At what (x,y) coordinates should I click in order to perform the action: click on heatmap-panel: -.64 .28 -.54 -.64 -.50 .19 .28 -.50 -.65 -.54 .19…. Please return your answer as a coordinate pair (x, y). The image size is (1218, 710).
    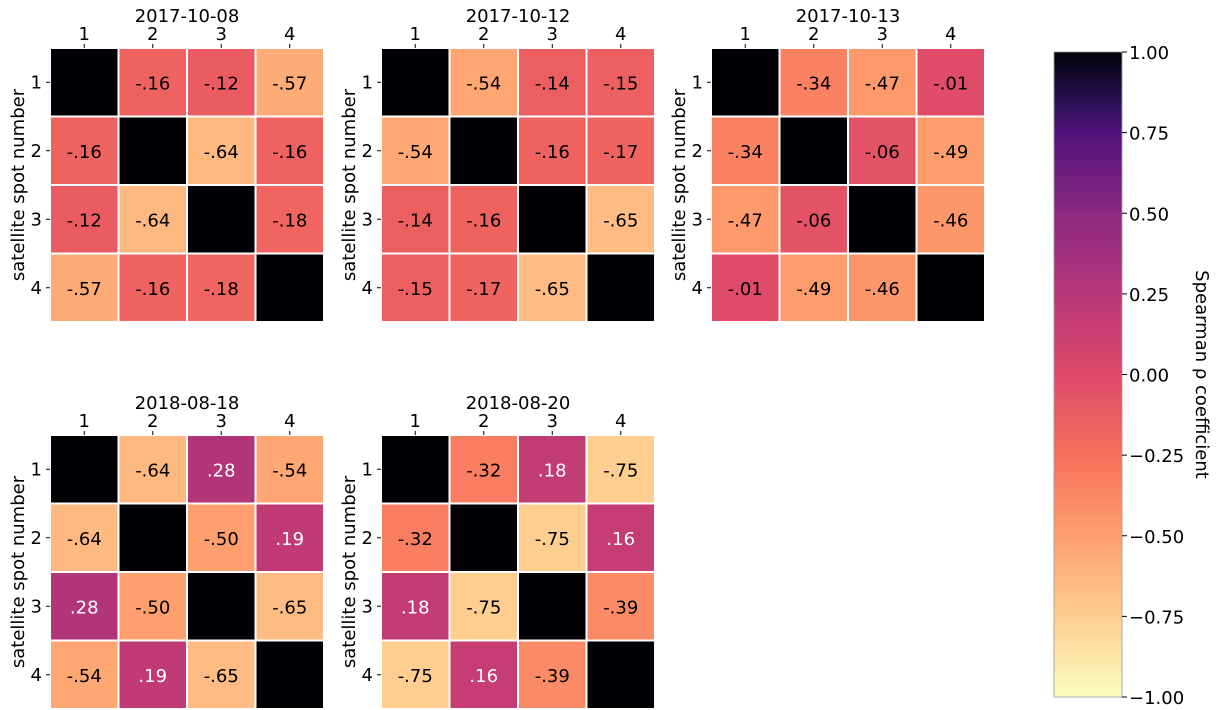
    Looking at the image, I should click on (166, 551).